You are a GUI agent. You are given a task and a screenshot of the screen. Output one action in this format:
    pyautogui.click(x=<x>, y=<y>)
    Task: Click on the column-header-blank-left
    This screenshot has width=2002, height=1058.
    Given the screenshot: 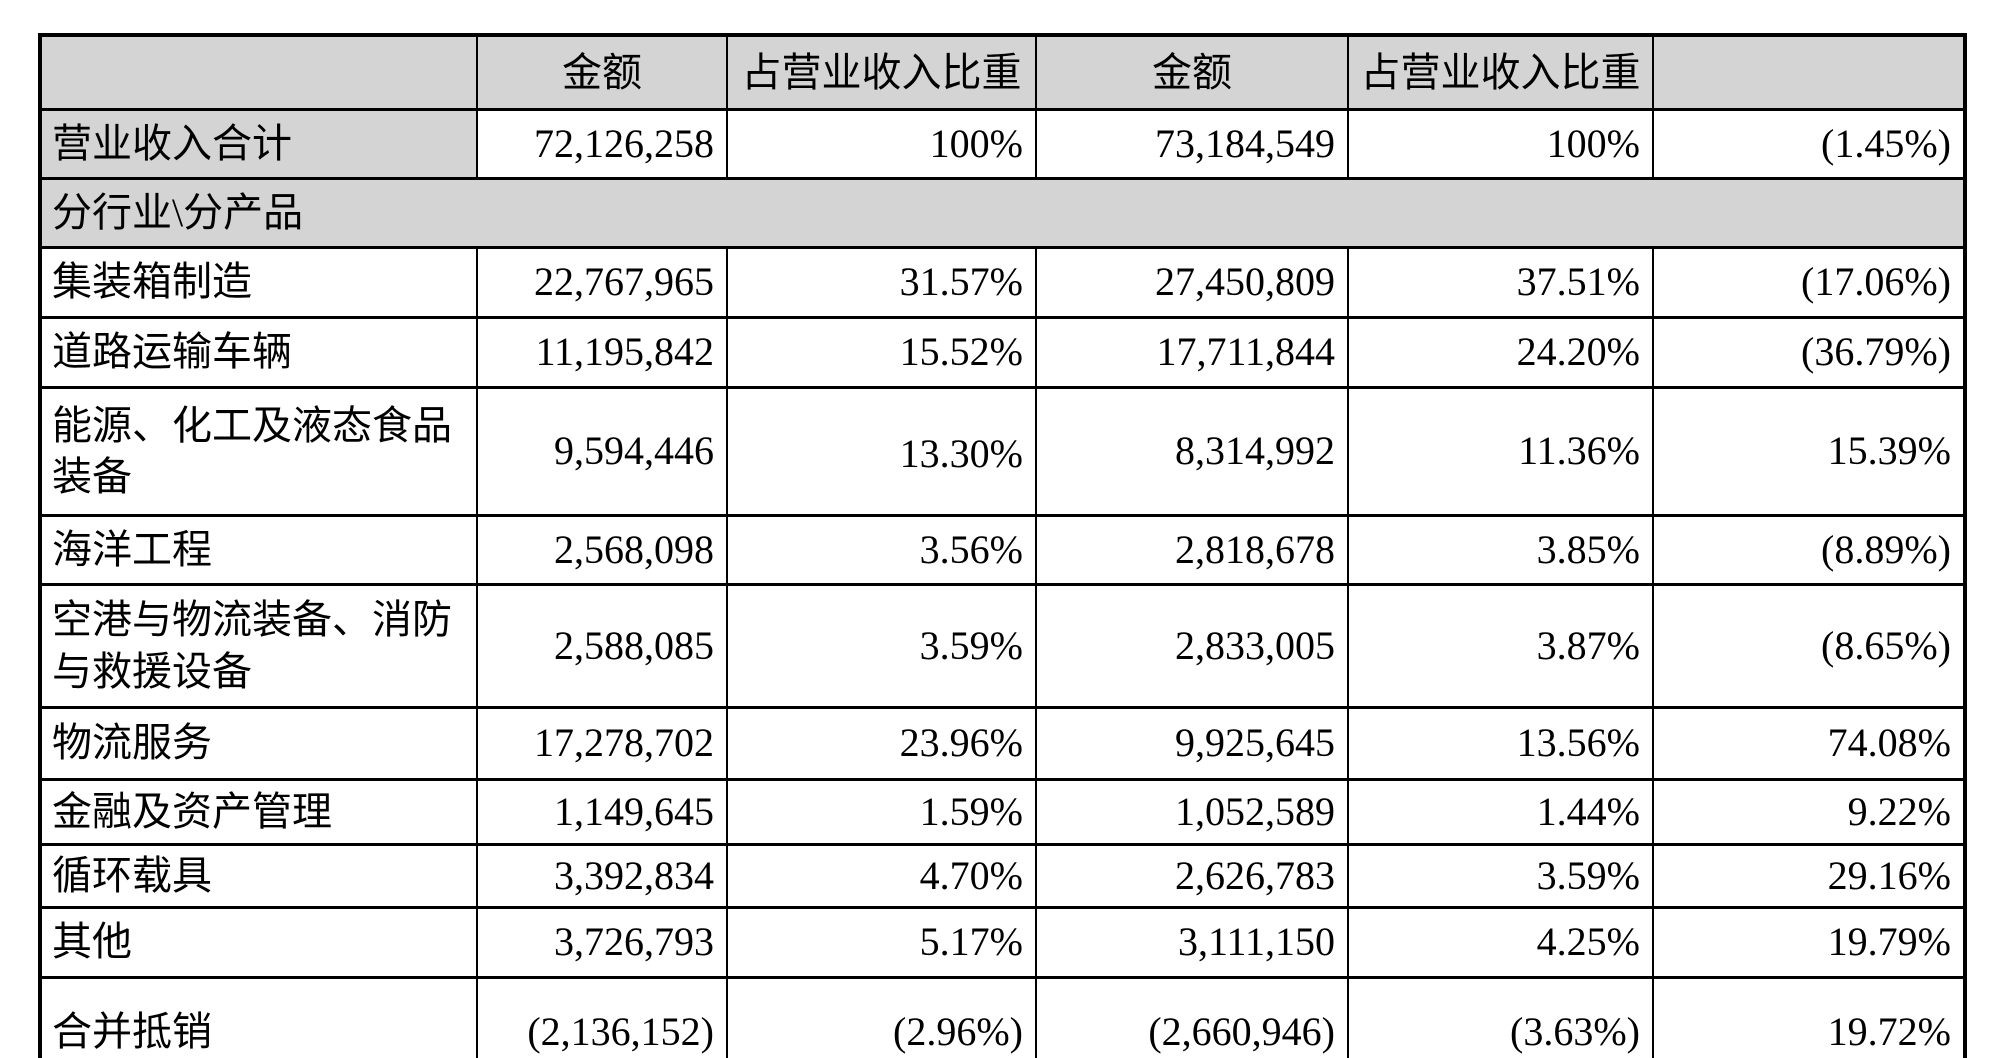 What is the action you would take?
    pyautogui.click(x=258, y=72)
    